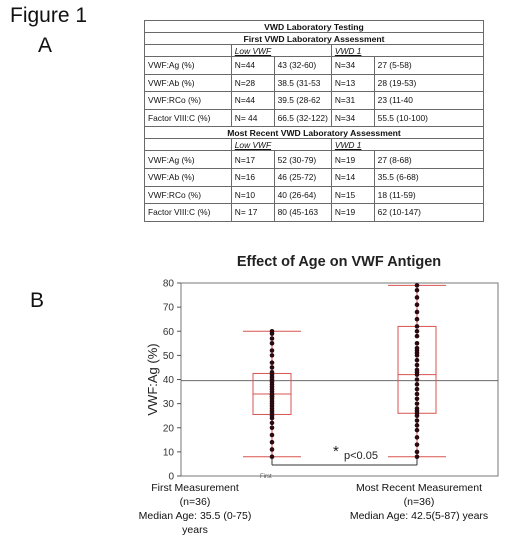  I want to click on table-cell: N=19, so click(352, 159).